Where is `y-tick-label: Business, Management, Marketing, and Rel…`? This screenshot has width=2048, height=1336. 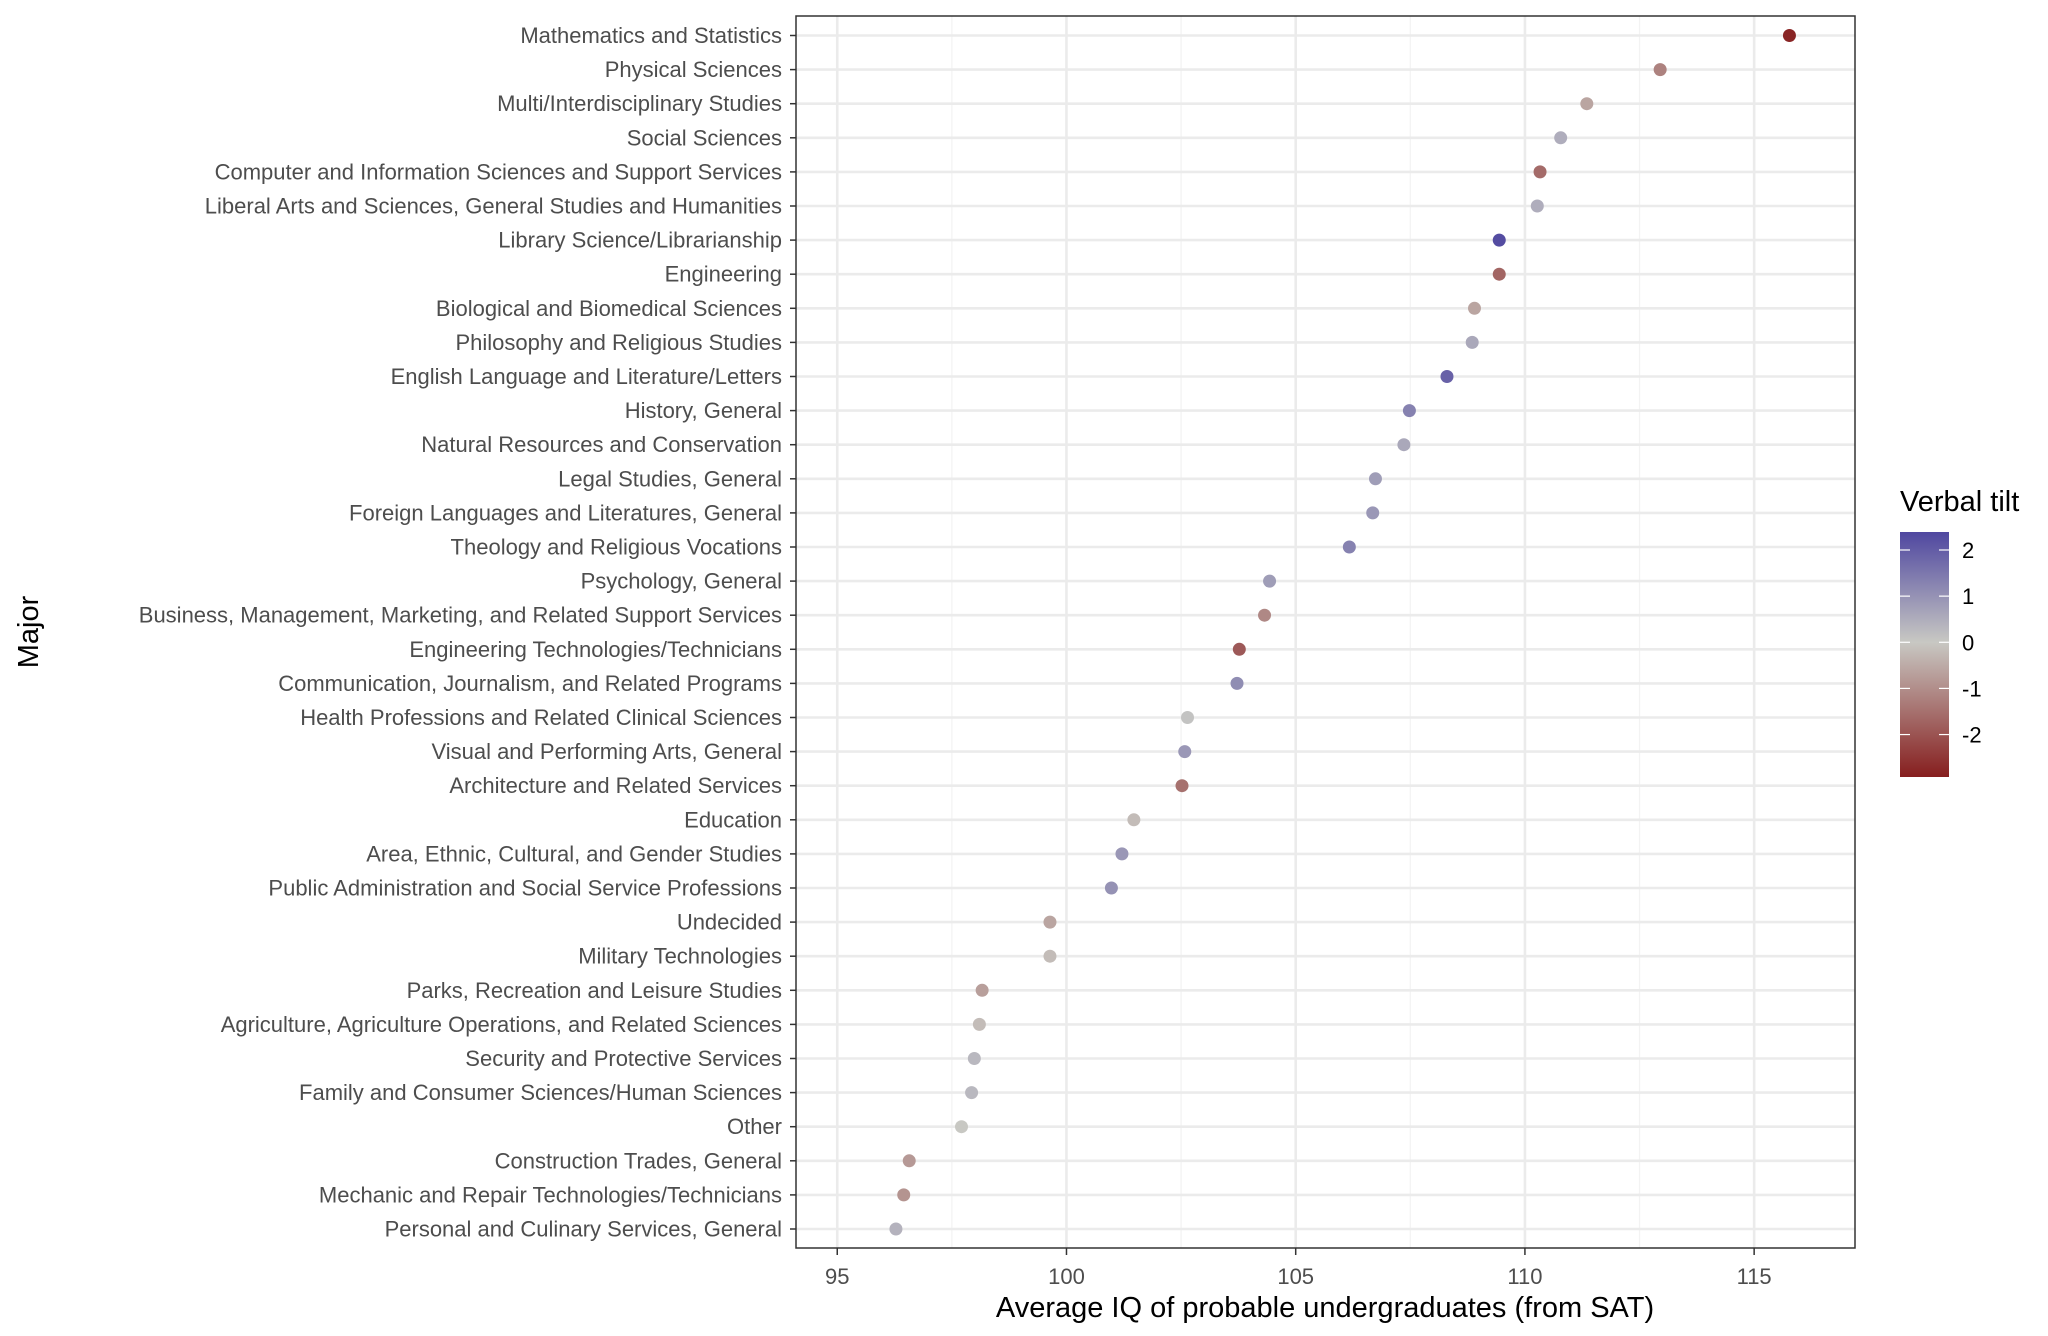 y-tick-label: Business, Management, Marketing, and Rel… is located at coordinates (460, 615).